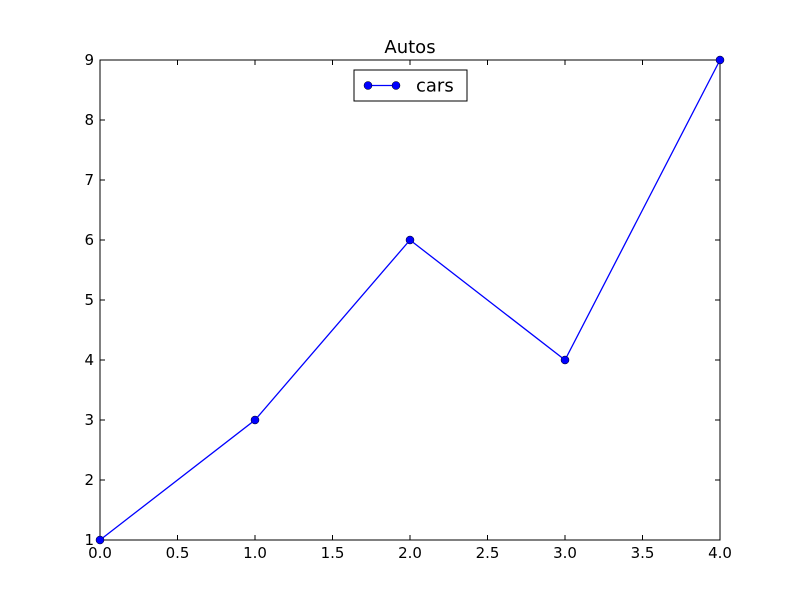 This screenshot has width=800, height=600. What do you see at coordinates (89, 360) in the screenshot?
I see `y-tick-label: 4` at bounding box center [89, 360].